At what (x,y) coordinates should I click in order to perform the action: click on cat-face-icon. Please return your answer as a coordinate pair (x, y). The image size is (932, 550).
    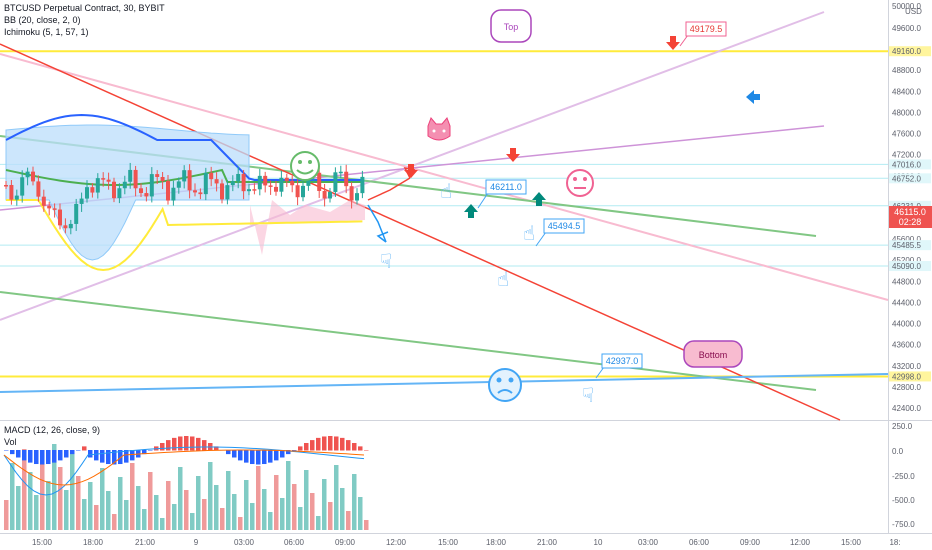
    Looking at the image, I should click on (439, 129).